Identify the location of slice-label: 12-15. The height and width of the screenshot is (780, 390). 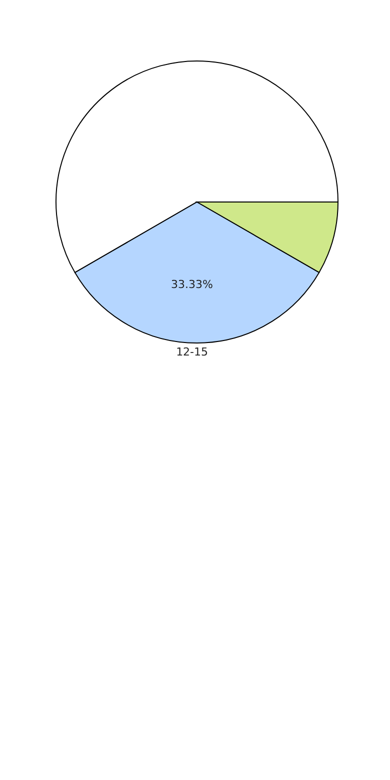
(192, 352).